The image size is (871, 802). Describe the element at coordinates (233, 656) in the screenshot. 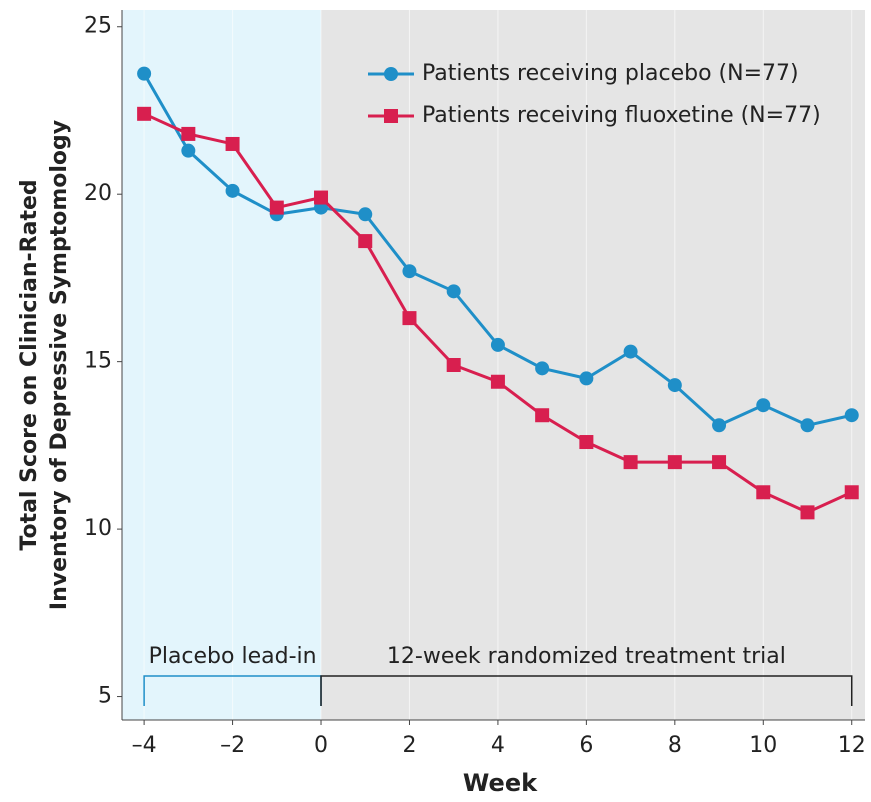

I see `phase-label: Placebo lead-in` at that location.